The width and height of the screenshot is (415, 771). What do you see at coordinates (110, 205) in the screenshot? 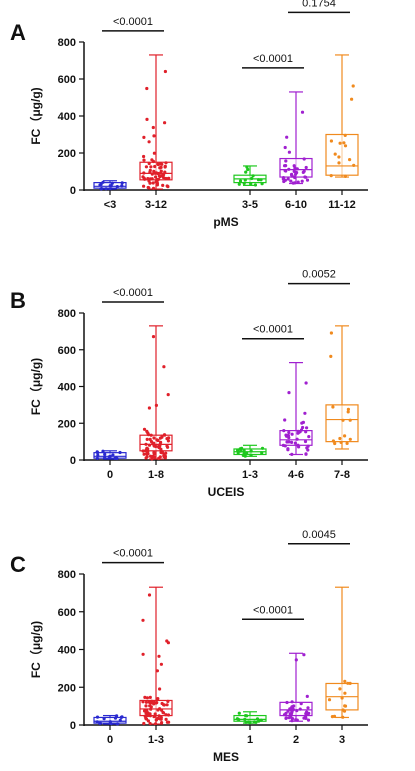
I see `x-tick-label: <3` at bounding box center [110, 205].